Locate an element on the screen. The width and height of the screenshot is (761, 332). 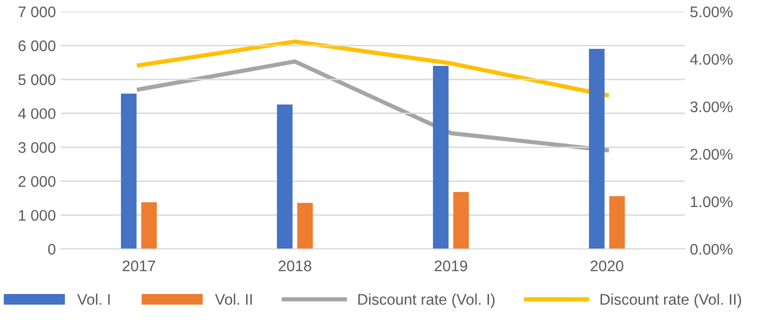
y-tick-label: 2 000 is located at coordinates (37, 181).